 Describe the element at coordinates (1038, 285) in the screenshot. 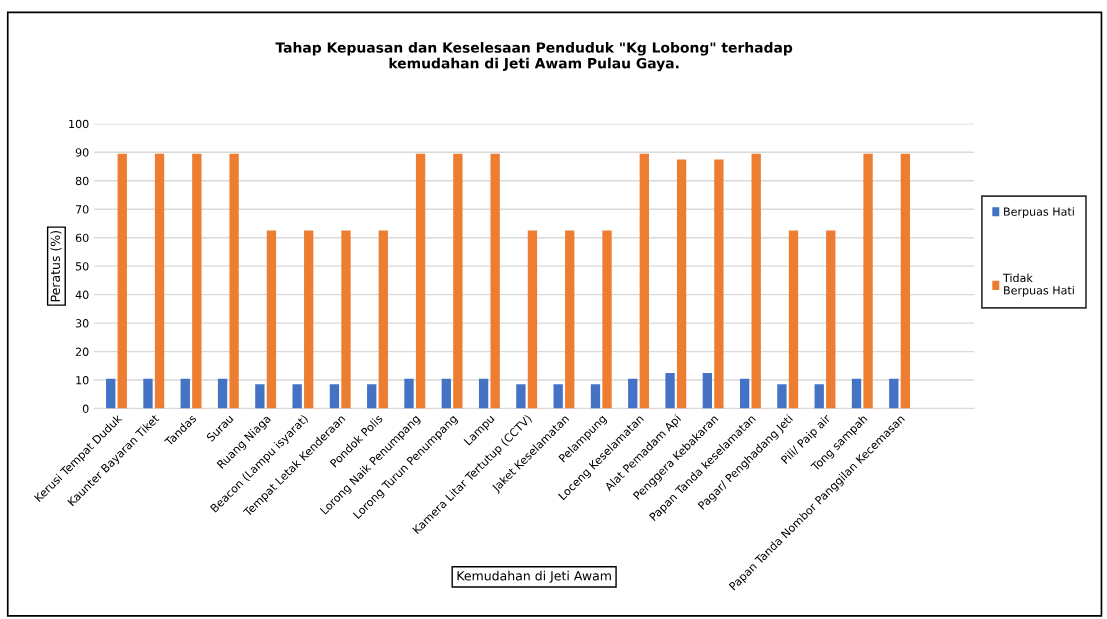

I see `legend-label: Tidak Berpuas Hati` at that location.